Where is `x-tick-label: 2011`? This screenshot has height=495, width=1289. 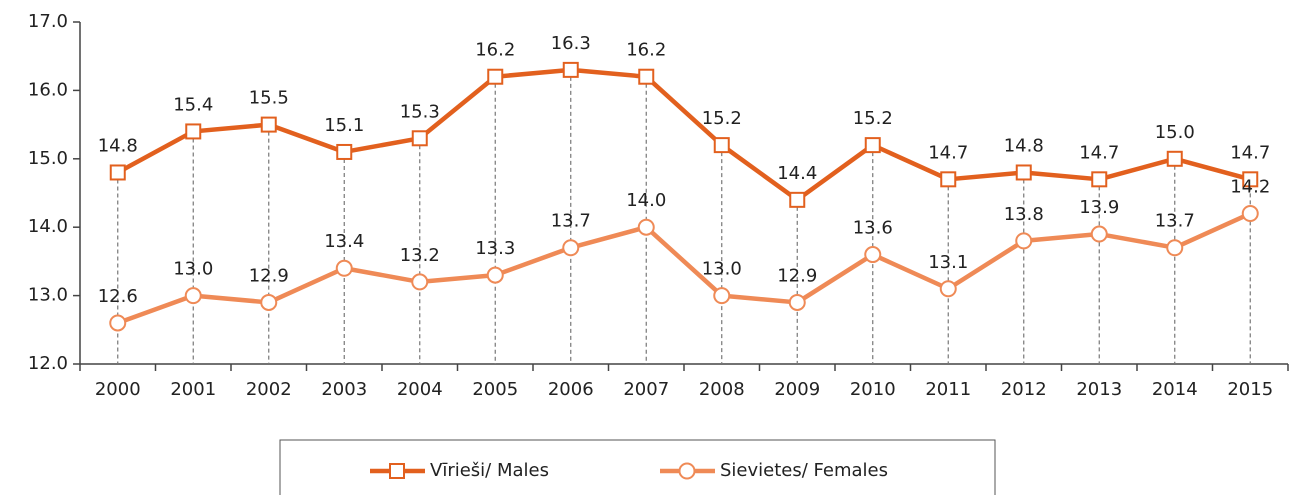 x-tick-label: 2011 is located at coordinates (948, 389).